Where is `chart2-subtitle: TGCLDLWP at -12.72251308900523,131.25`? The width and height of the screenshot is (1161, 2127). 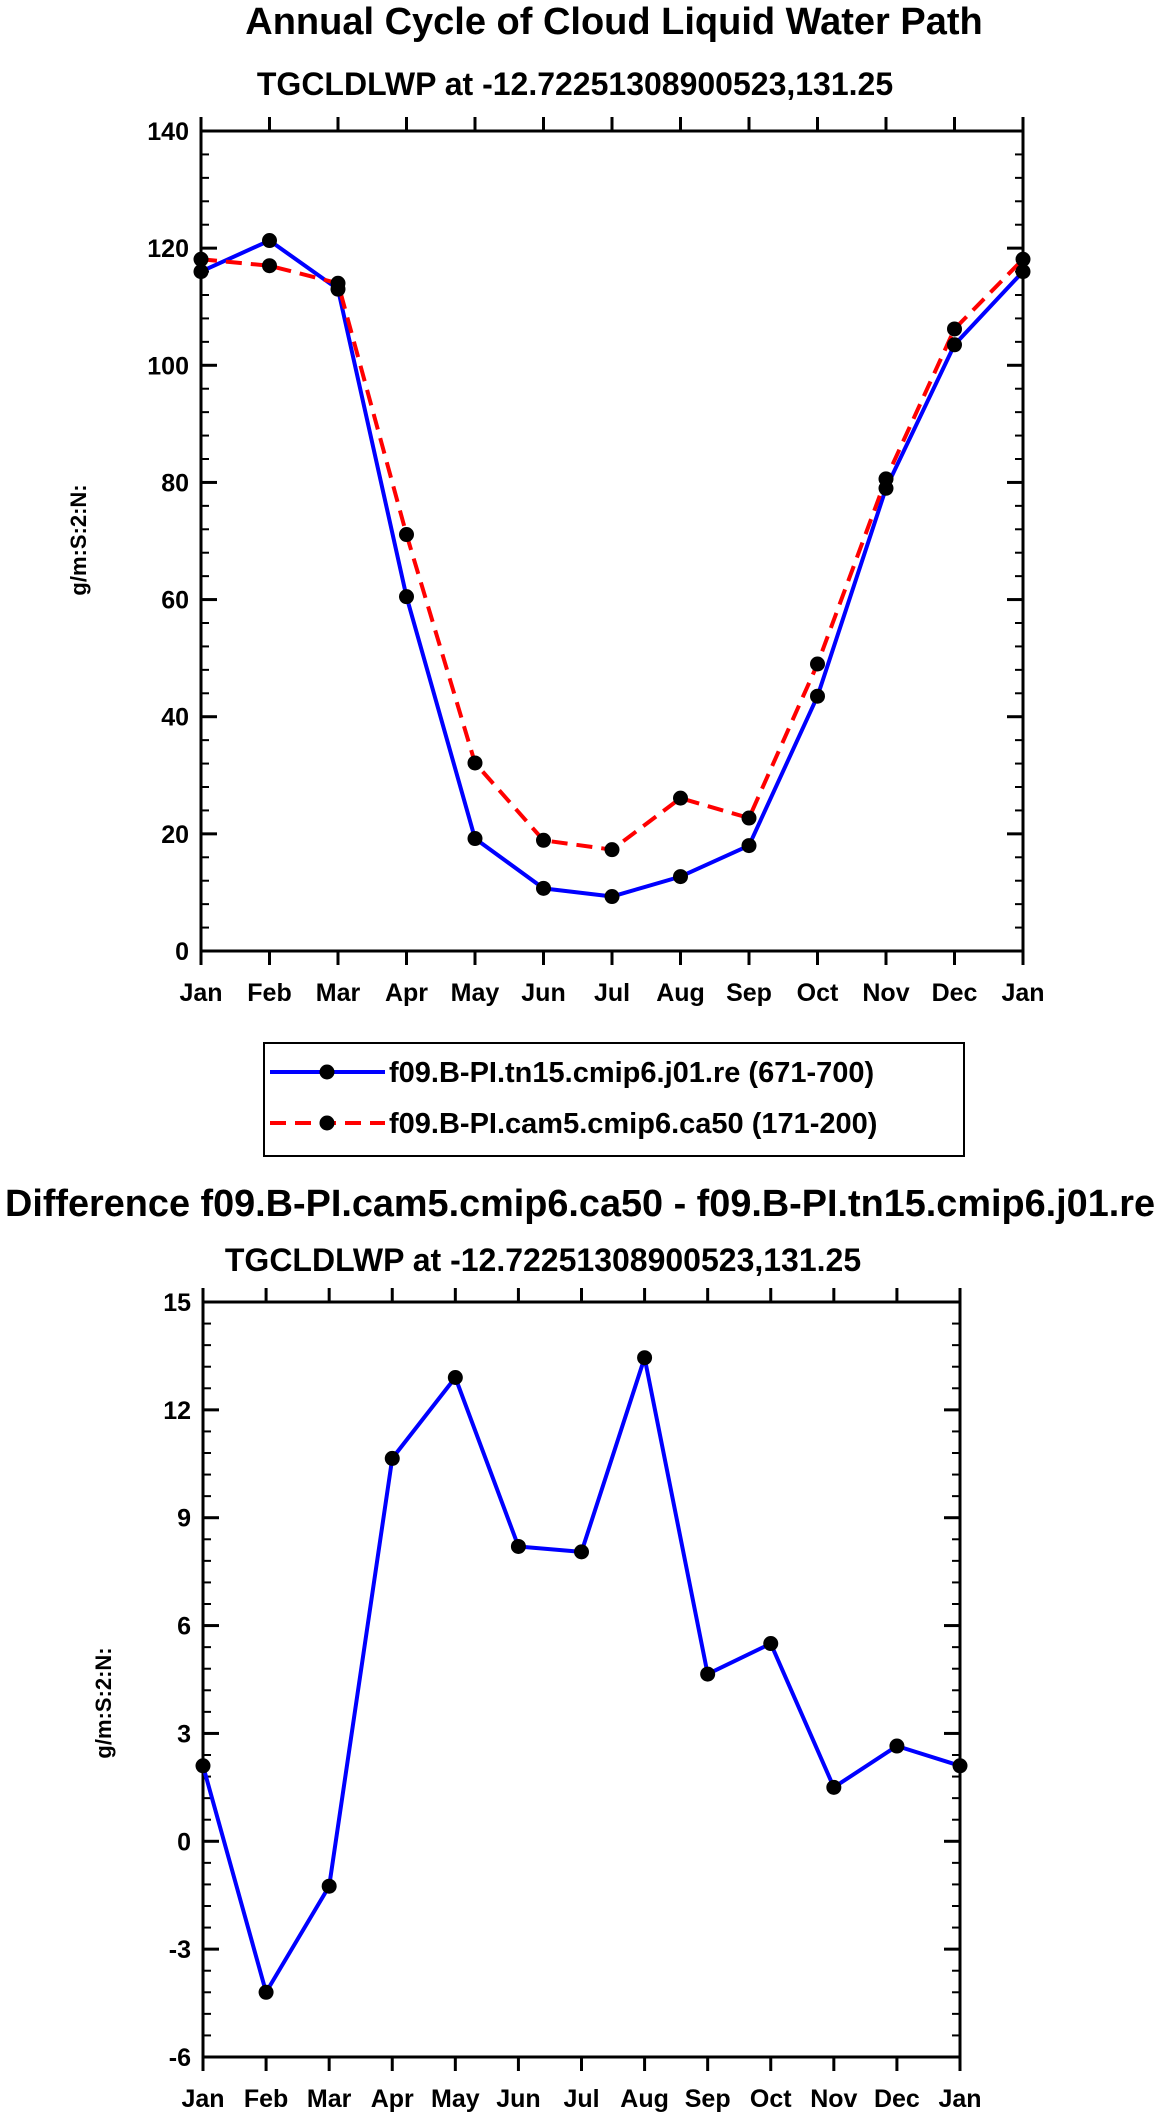 chart2-subtitle: TGCLDLWP at -12.72251308900523,131.25 is located at coordinates (543, 1260).